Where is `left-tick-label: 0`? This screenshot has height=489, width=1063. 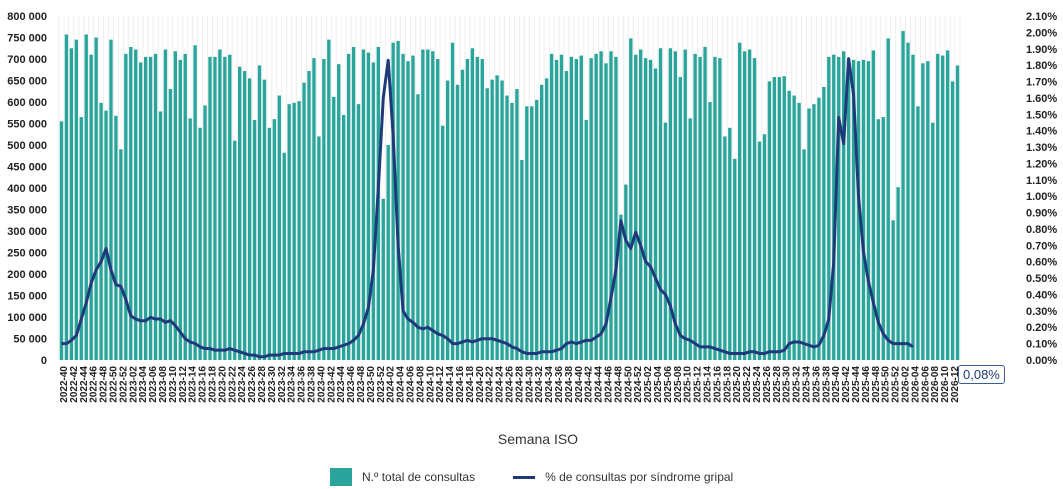 left-tick-label: 0 is located at coordinates (44, 361).